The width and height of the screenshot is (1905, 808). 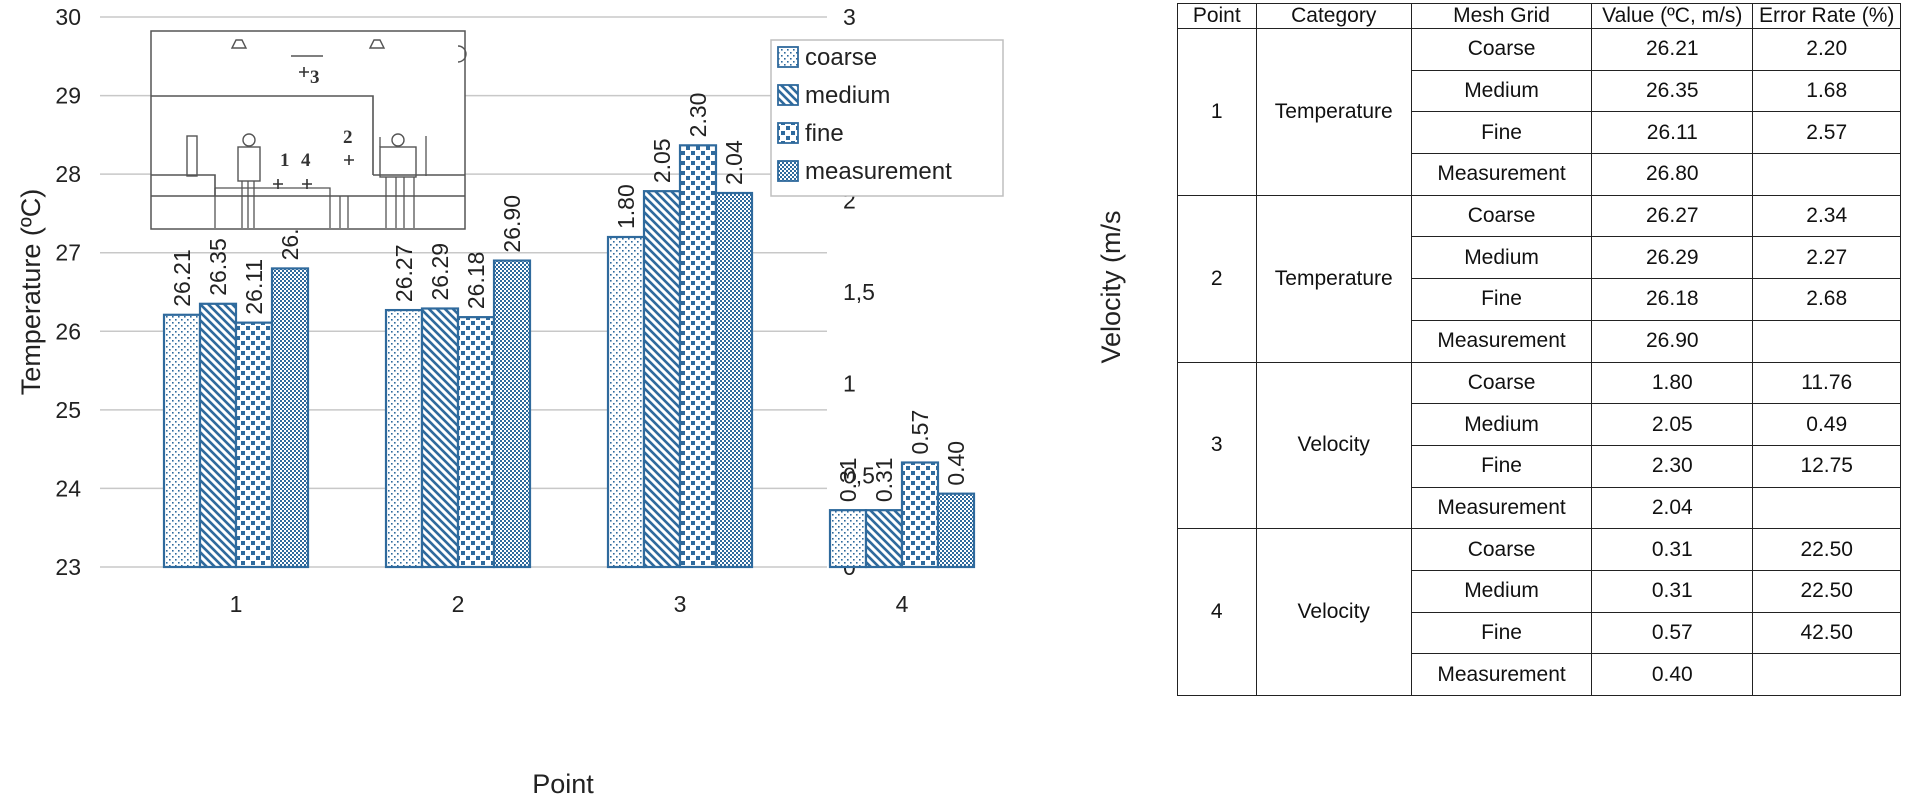 What do you see at coordinates (1539, 174) in the screenshot?
I see `table-row: Measurement 26.80` at bounding box center [1539, 174].